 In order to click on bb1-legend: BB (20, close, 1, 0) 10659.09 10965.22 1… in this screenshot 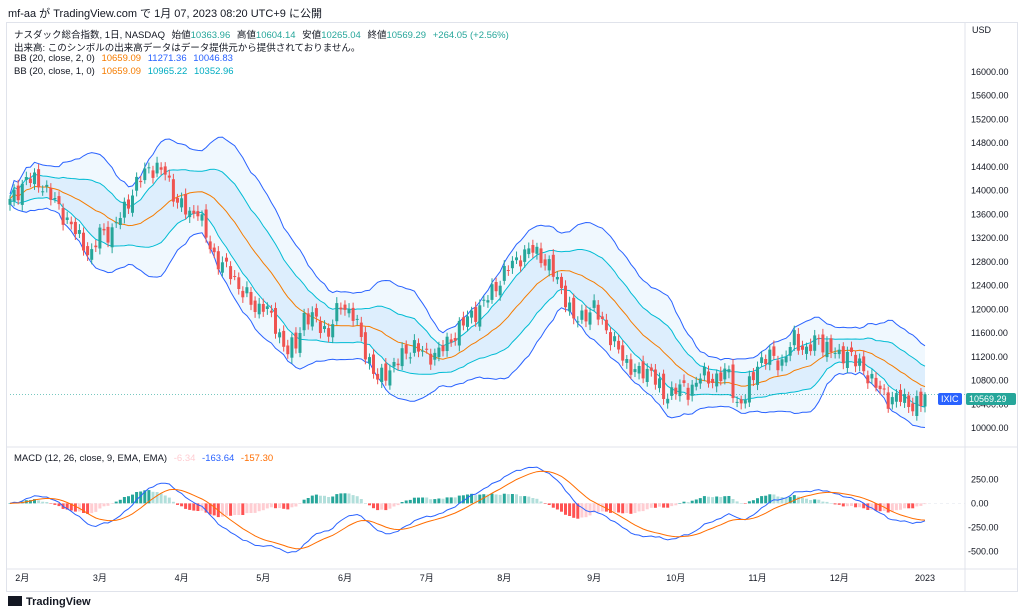, I will do `click(126, 71)`.